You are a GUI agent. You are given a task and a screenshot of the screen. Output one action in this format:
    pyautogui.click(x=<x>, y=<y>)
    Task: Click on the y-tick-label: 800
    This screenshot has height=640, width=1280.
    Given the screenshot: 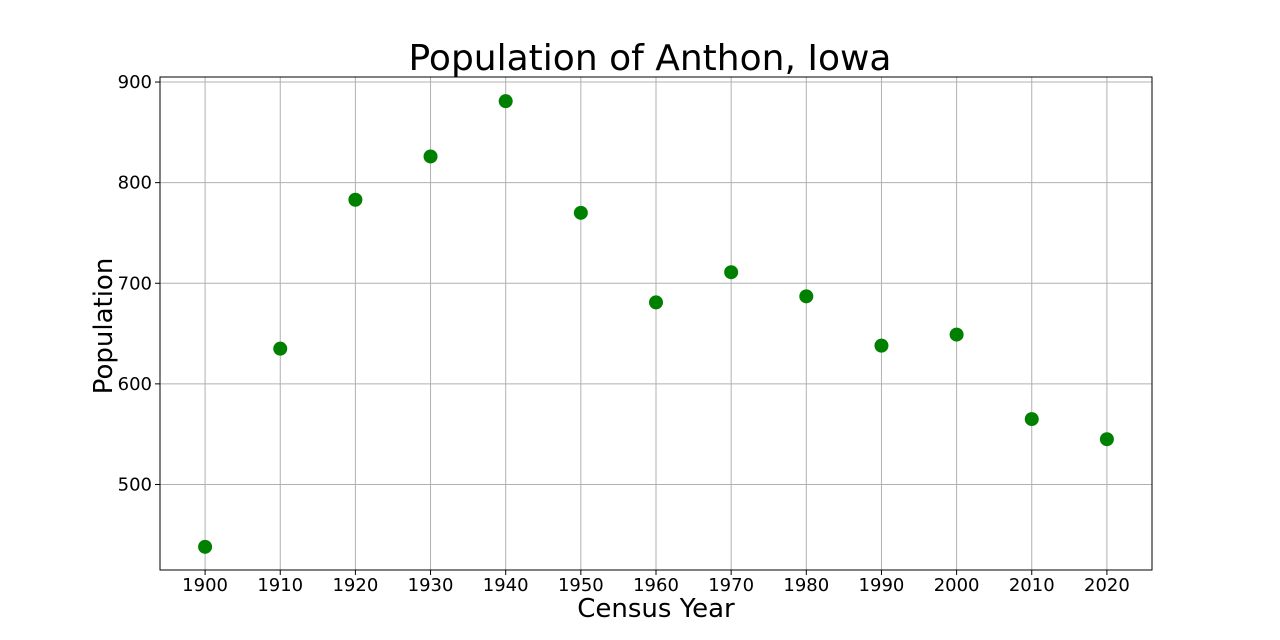 What is the action you would take?
    pyautogui.click(x=135, y=183)
    